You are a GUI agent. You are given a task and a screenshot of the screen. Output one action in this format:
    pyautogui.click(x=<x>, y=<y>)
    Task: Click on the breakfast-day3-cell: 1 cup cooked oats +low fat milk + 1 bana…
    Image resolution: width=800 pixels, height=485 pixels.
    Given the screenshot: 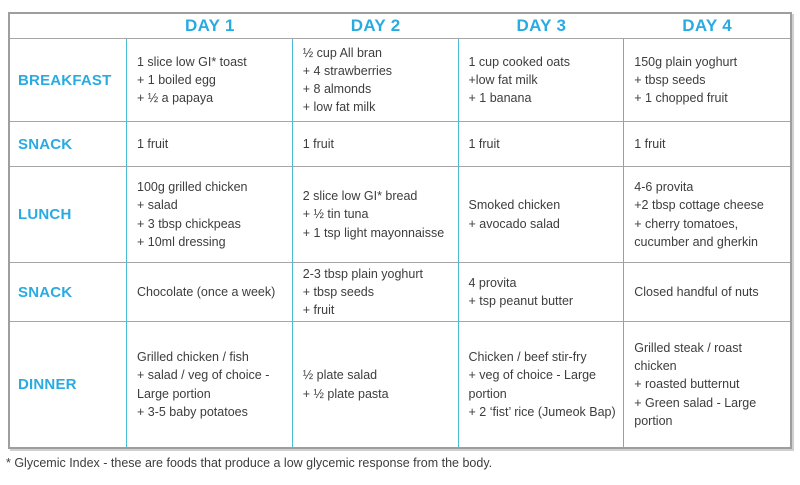 What is the action you would take?
    pyautogui.click(x=541, y=80)
    